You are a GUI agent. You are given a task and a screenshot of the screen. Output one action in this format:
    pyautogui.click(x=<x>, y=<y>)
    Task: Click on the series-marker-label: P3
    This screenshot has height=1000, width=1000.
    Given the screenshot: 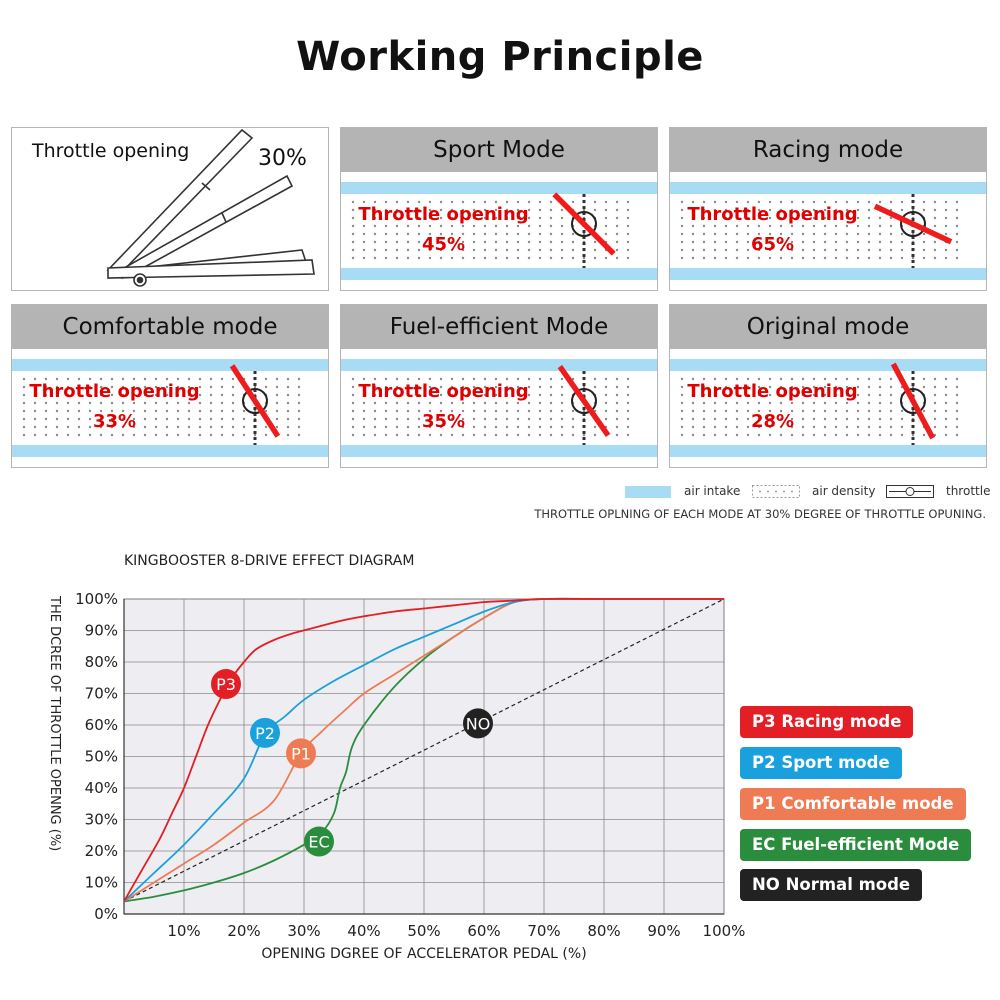 What is the action you would take?
    pyautogui.click(x=226, y=684)
    